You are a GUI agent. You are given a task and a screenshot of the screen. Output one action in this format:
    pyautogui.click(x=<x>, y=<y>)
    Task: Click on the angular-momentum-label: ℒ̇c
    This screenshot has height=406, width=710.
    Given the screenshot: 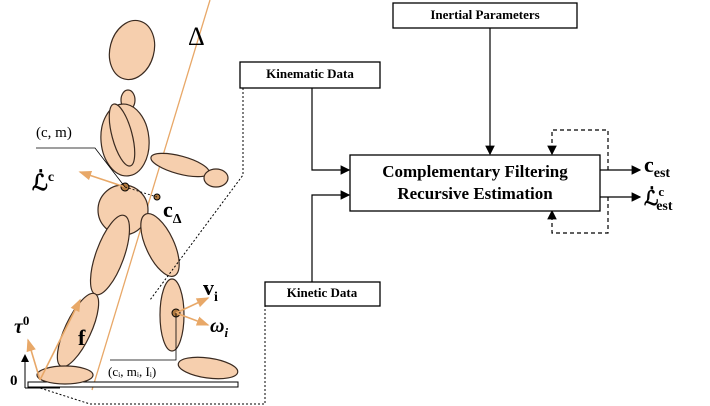 What is the action you would take?
    pyautogui.click(x=43, y=181)
    